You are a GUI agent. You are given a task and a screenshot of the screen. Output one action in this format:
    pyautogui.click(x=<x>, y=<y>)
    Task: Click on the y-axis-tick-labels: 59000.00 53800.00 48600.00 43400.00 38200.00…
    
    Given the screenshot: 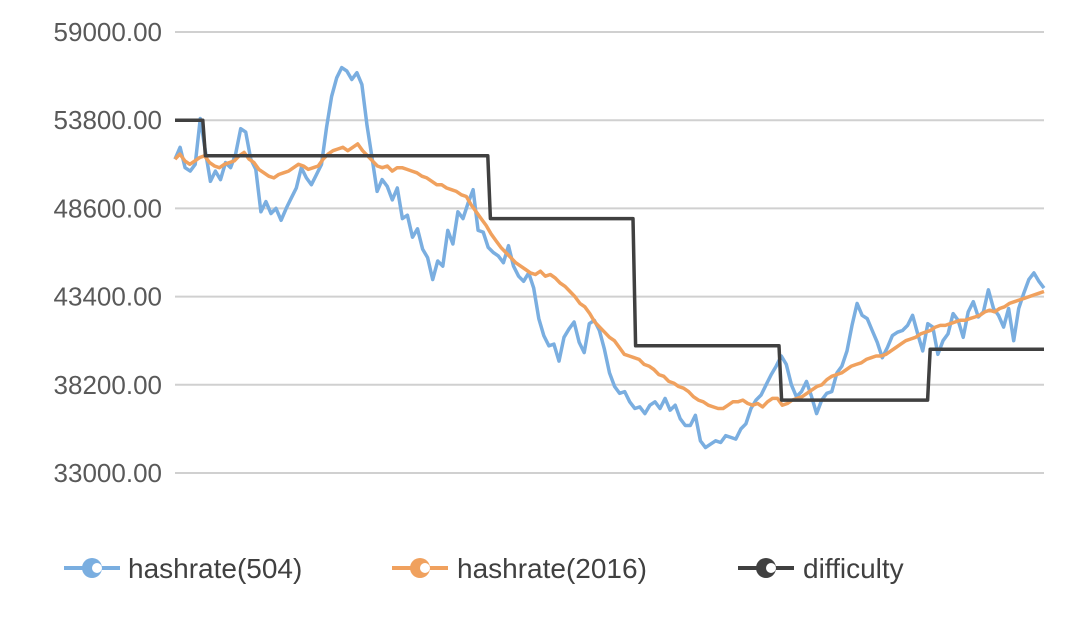 What is the action you would take?
    pyautogui.click(x=108, y=252)
    